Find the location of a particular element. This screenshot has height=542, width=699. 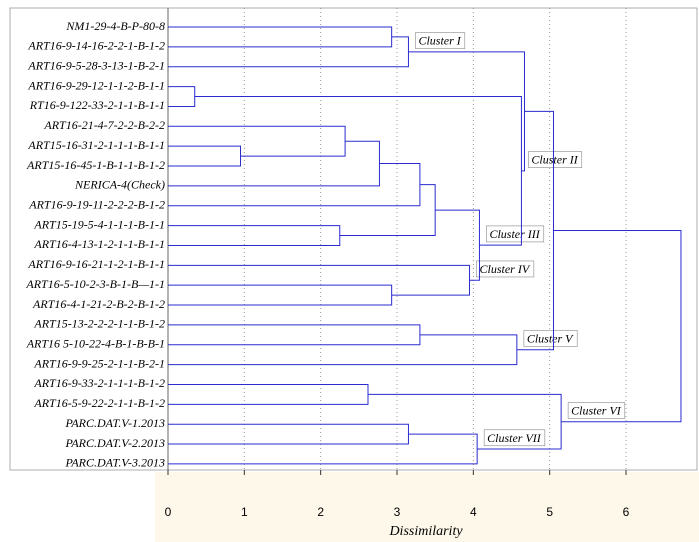

x-tick-label: 2 is located at coordinates (320, 512).